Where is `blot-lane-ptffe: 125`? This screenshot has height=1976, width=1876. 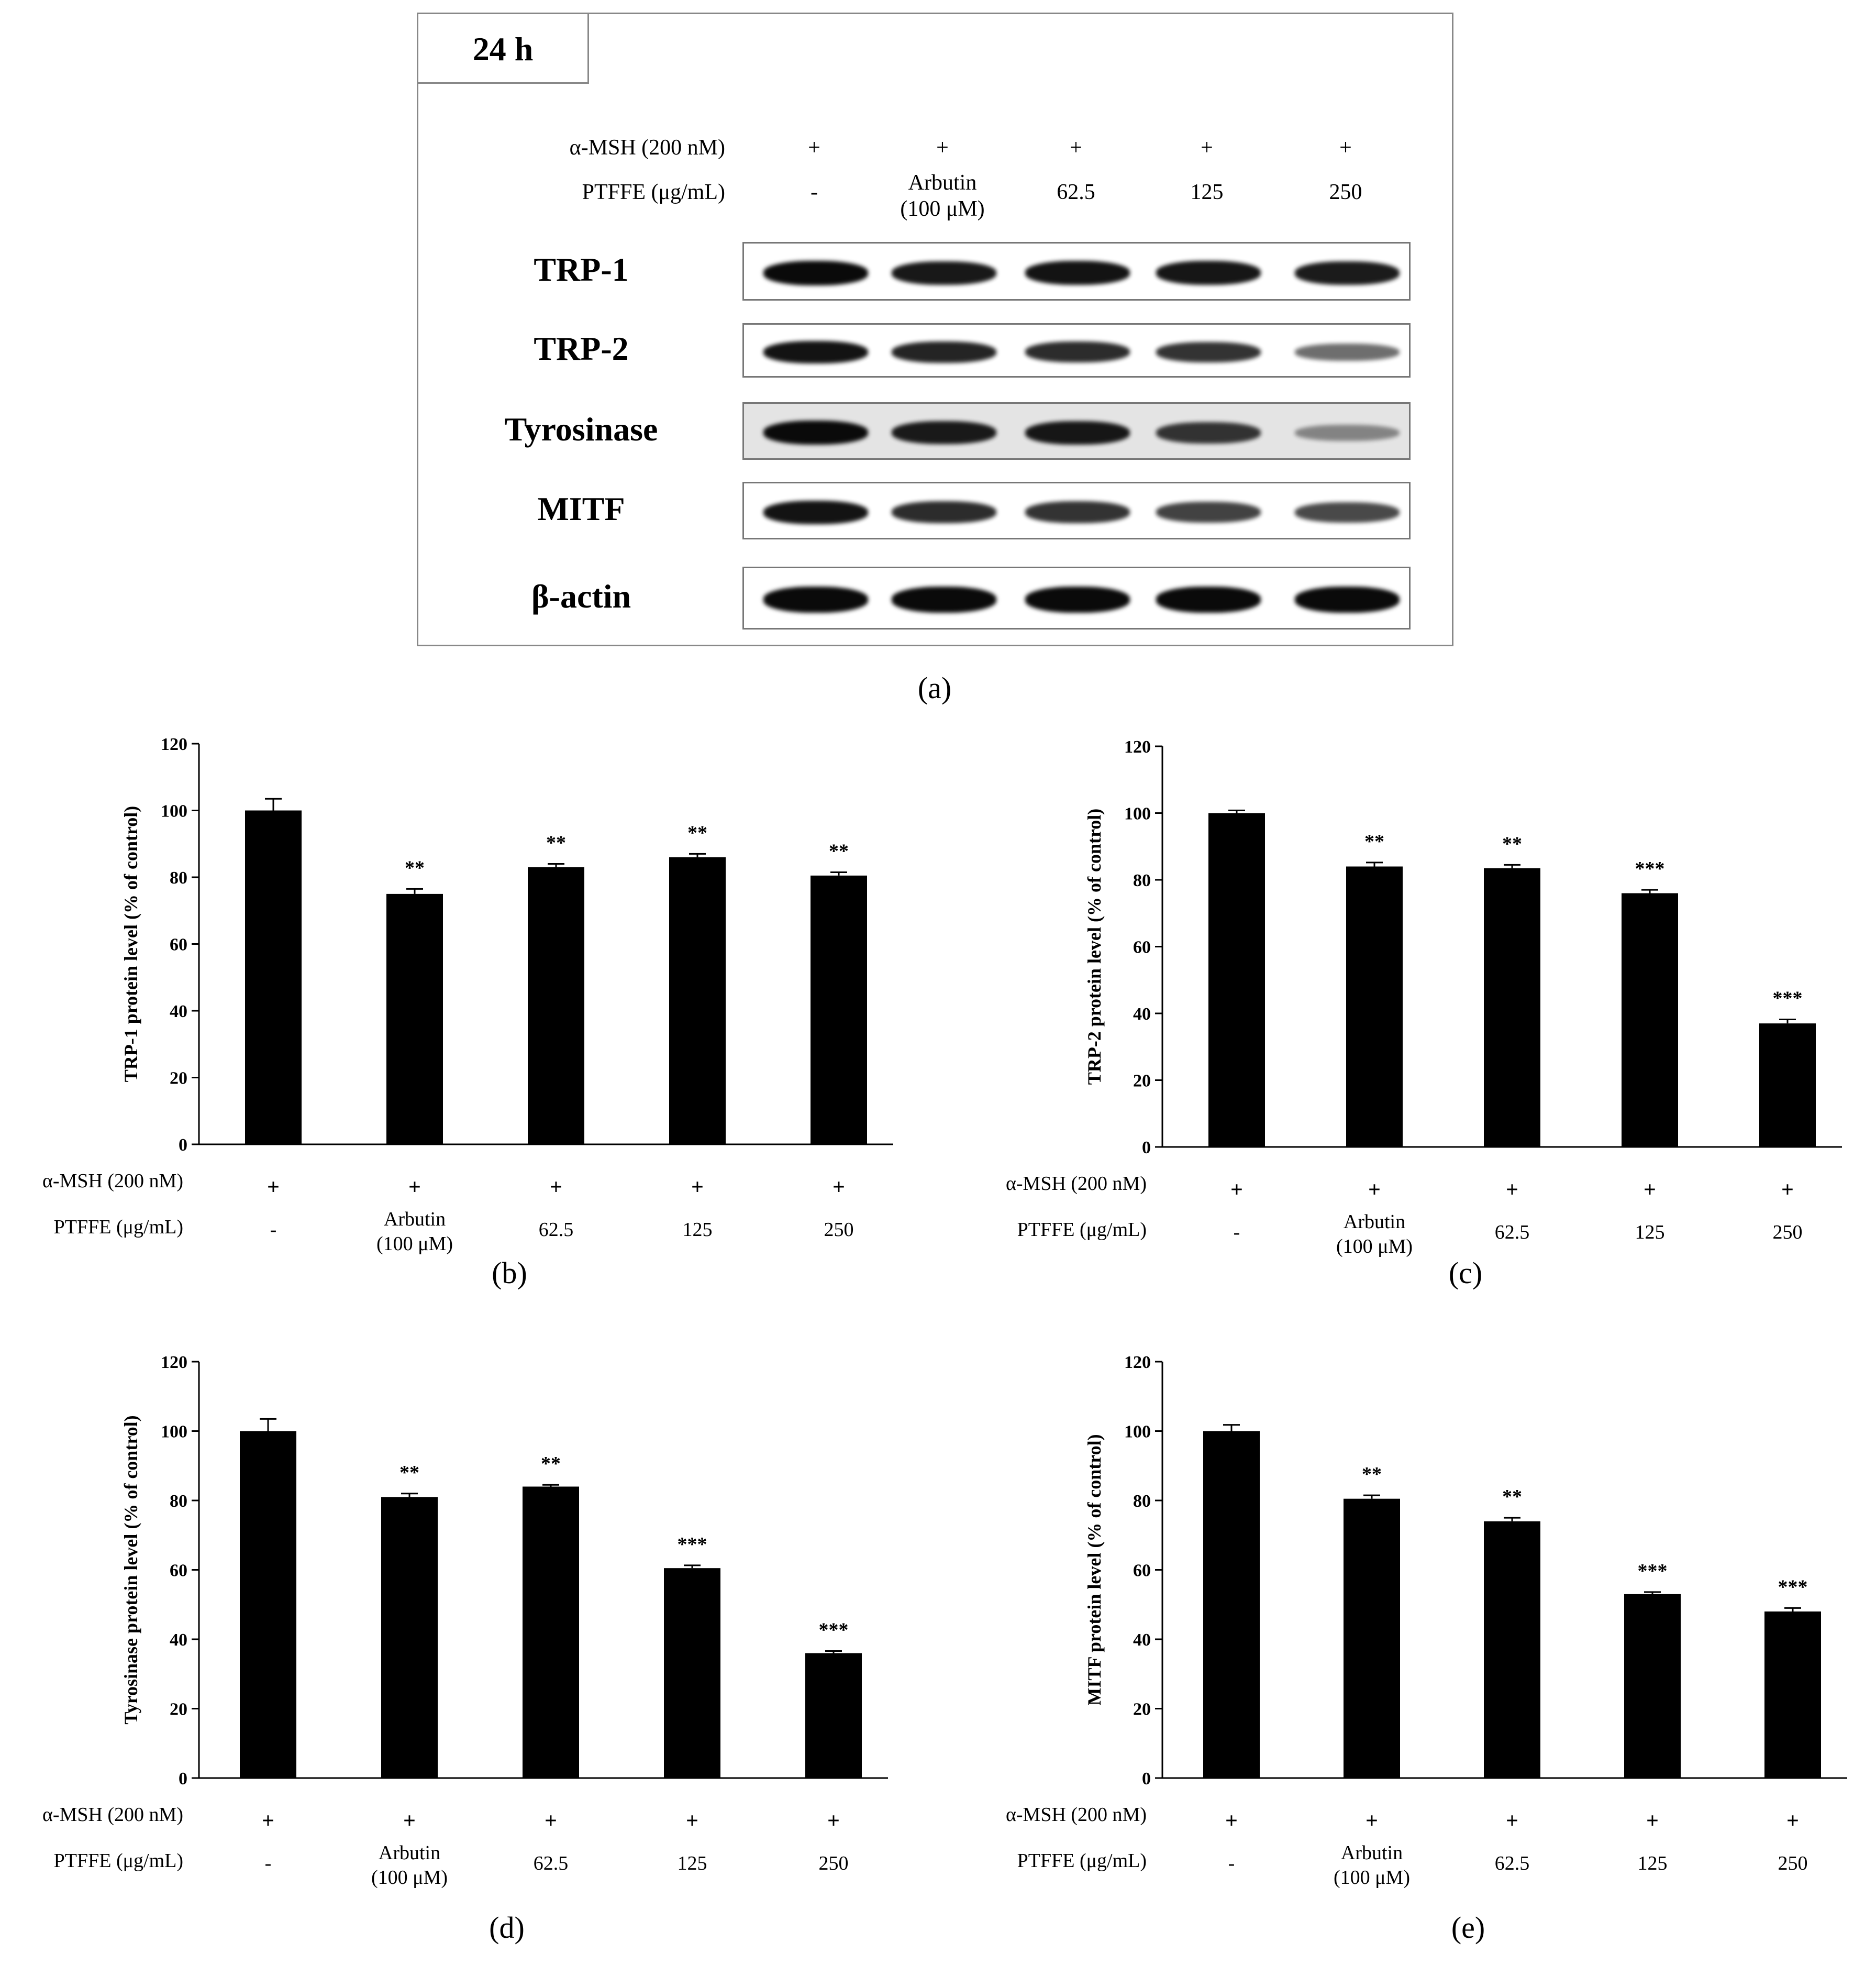 blot-lane-ptffe: 125 is located at coordinates (1207, 192).